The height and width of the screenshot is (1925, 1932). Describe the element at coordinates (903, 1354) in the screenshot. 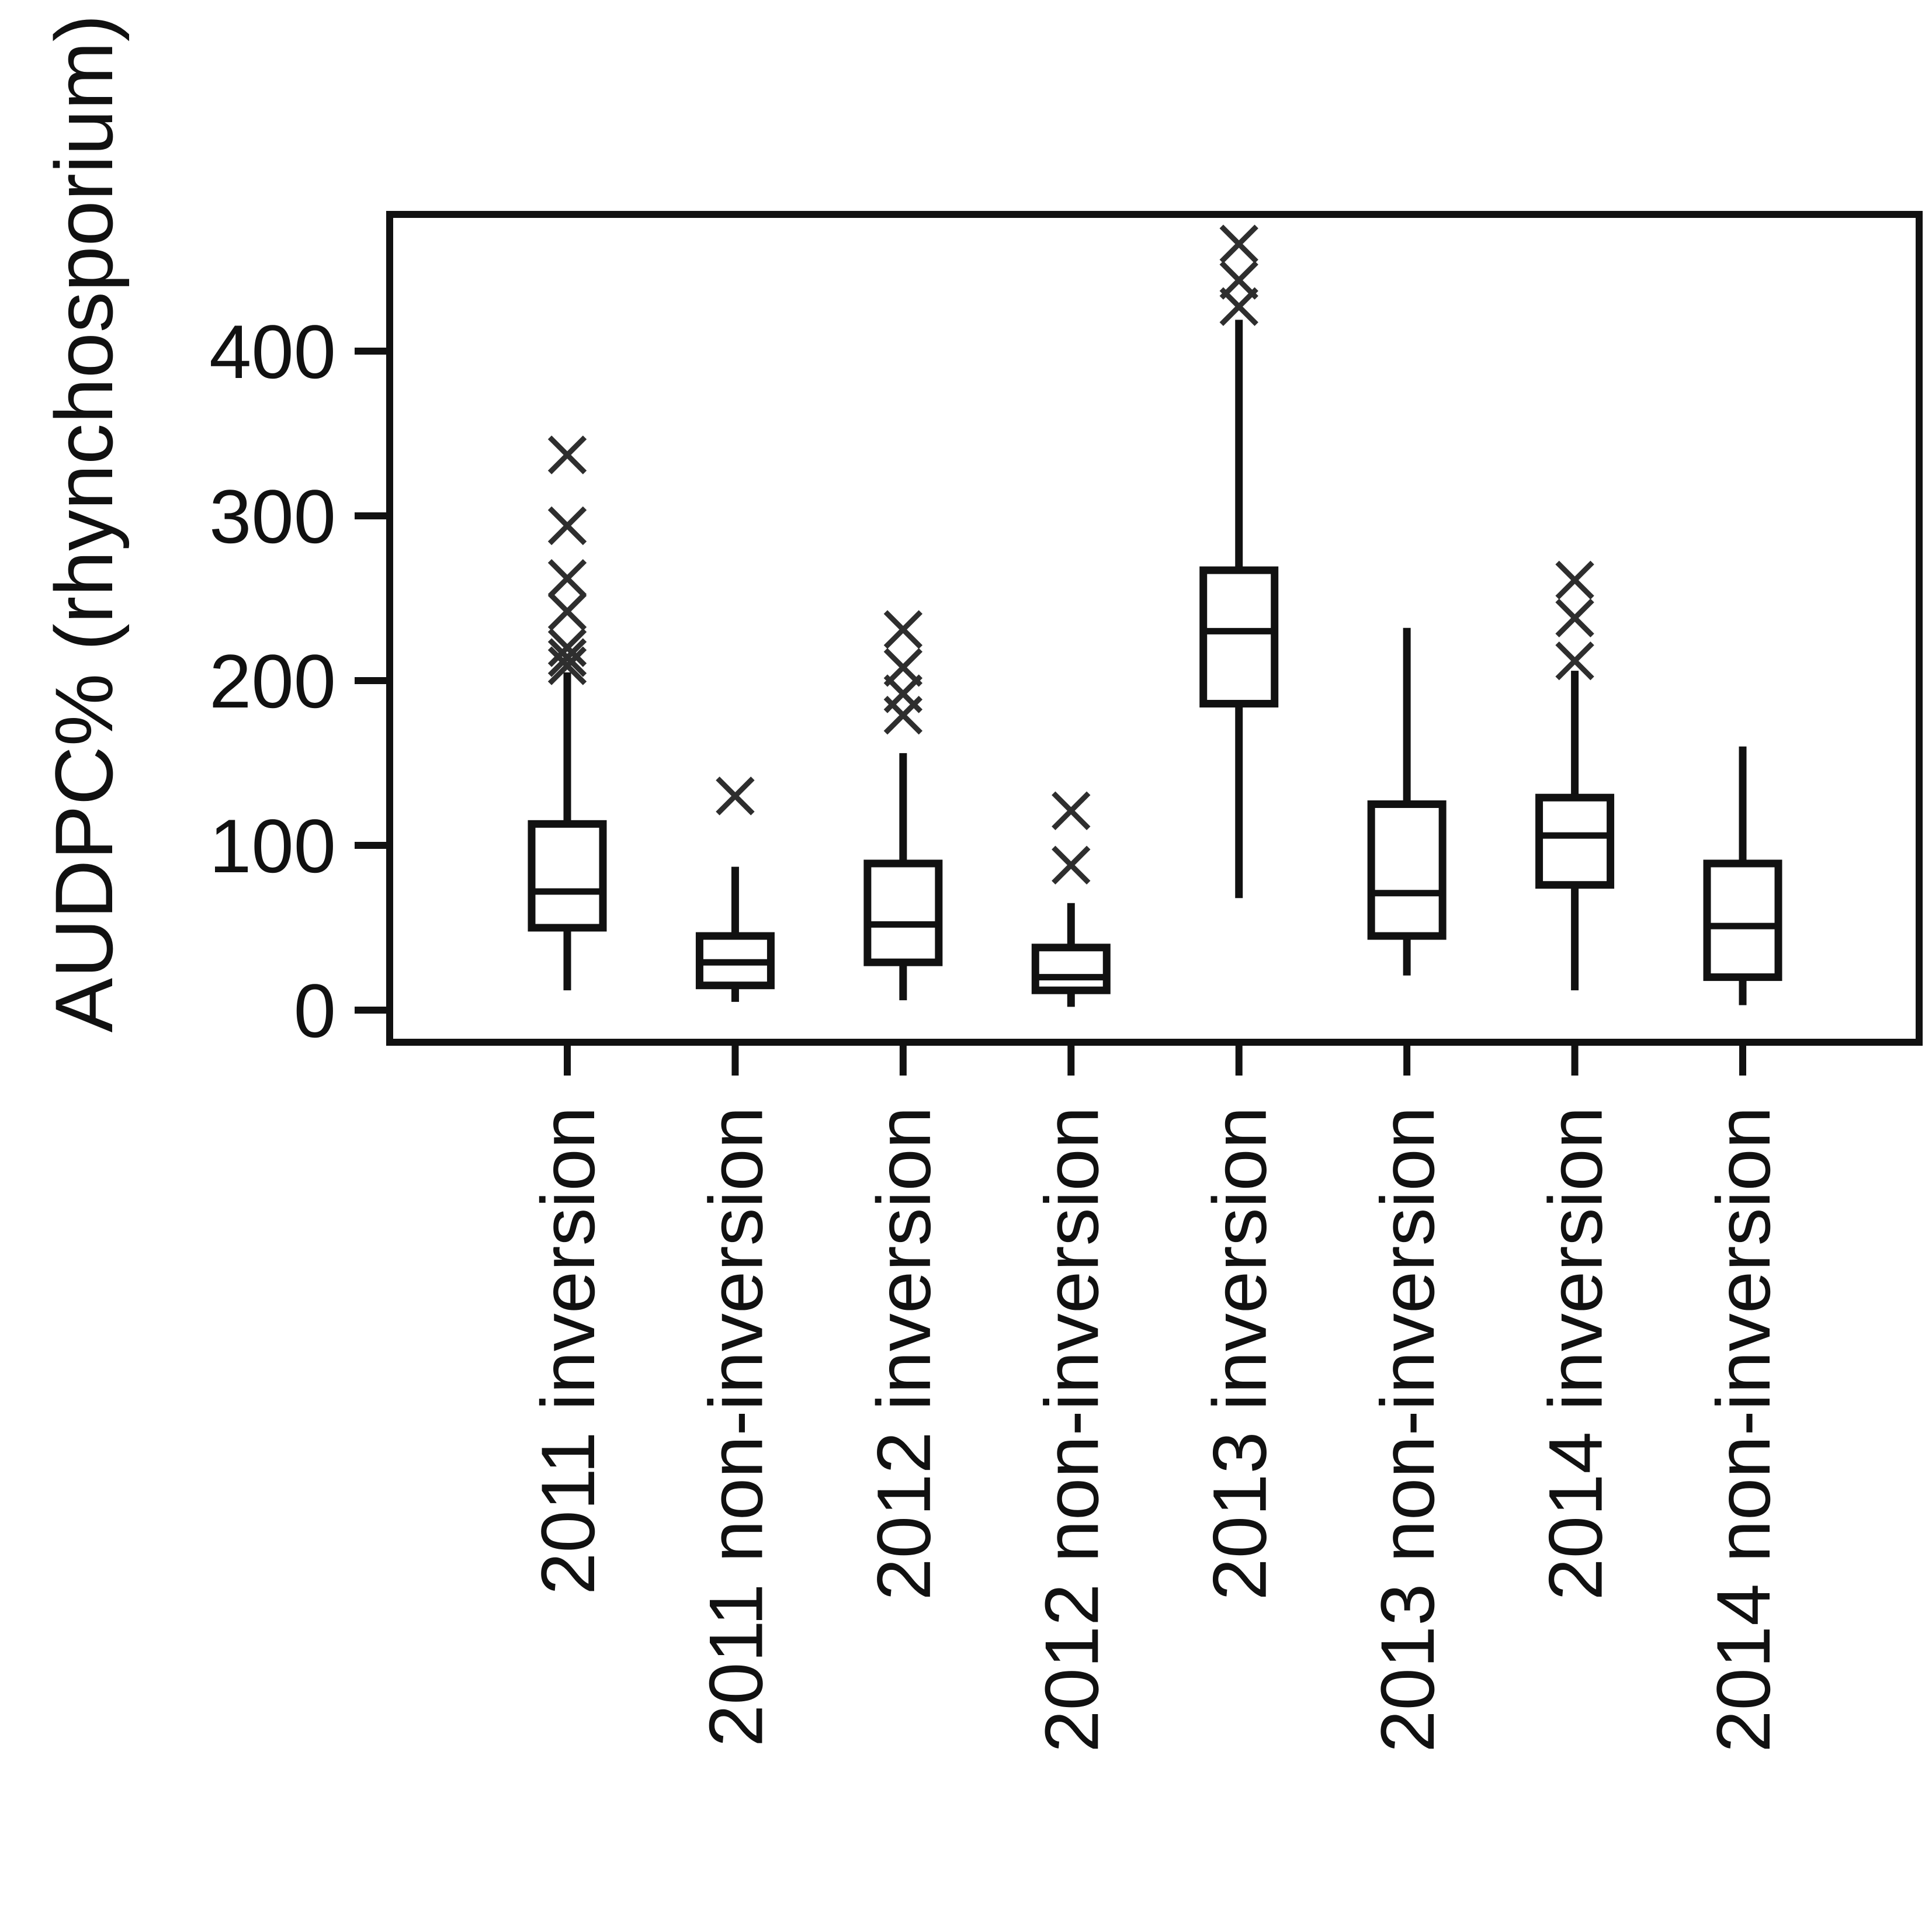

I see `x-tick-label: 2012 inversion` at that location.